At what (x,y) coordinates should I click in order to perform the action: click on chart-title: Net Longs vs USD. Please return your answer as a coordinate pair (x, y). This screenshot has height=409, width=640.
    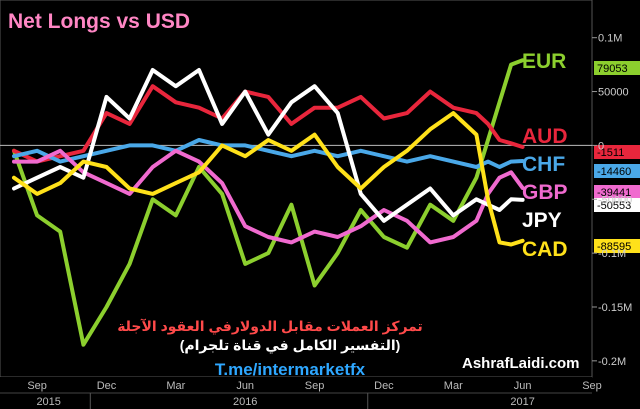
    Looking at the image, I should click on (99, 21).